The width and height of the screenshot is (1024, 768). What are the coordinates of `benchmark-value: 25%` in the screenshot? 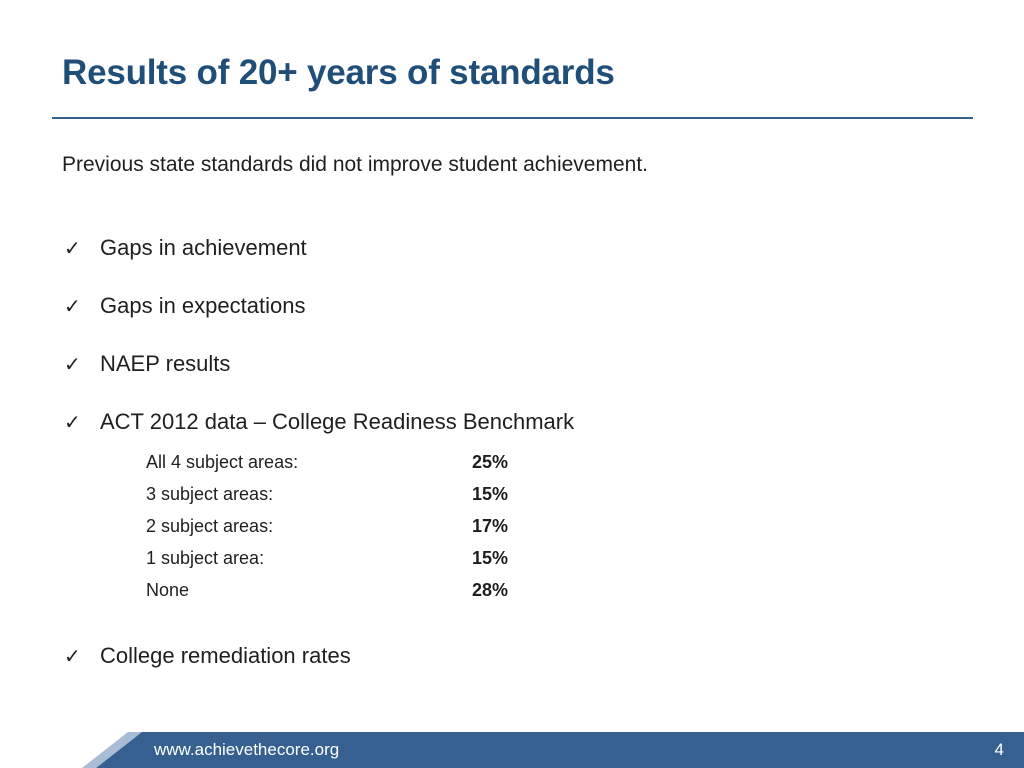 It's located at (490, 462).